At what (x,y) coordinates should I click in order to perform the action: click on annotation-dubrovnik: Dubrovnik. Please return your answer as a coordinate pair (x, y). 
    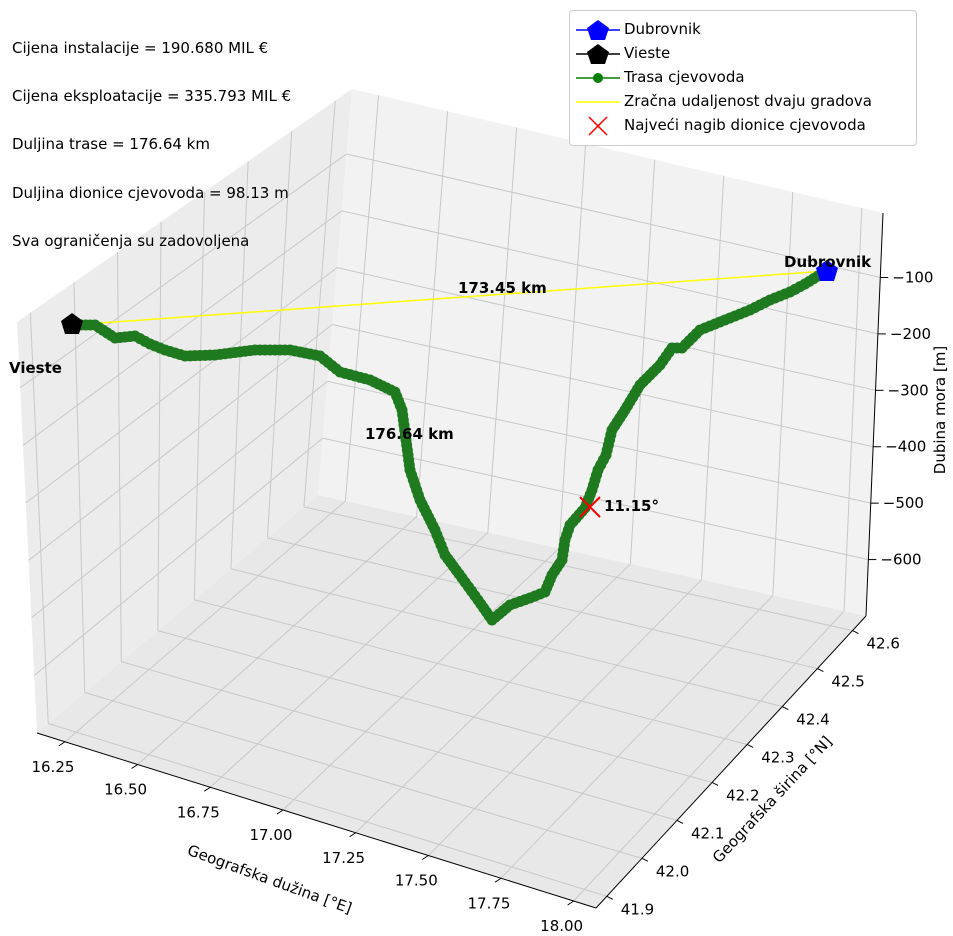
    Looking at the image, I should click on (828, 262).